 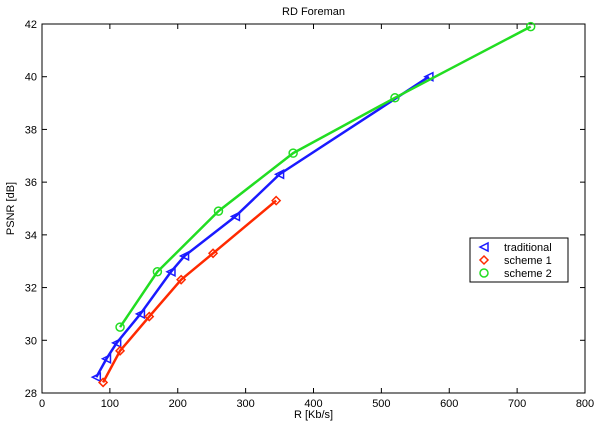 I want to click on y-tick-label: 42, so click(x=31, y=25).